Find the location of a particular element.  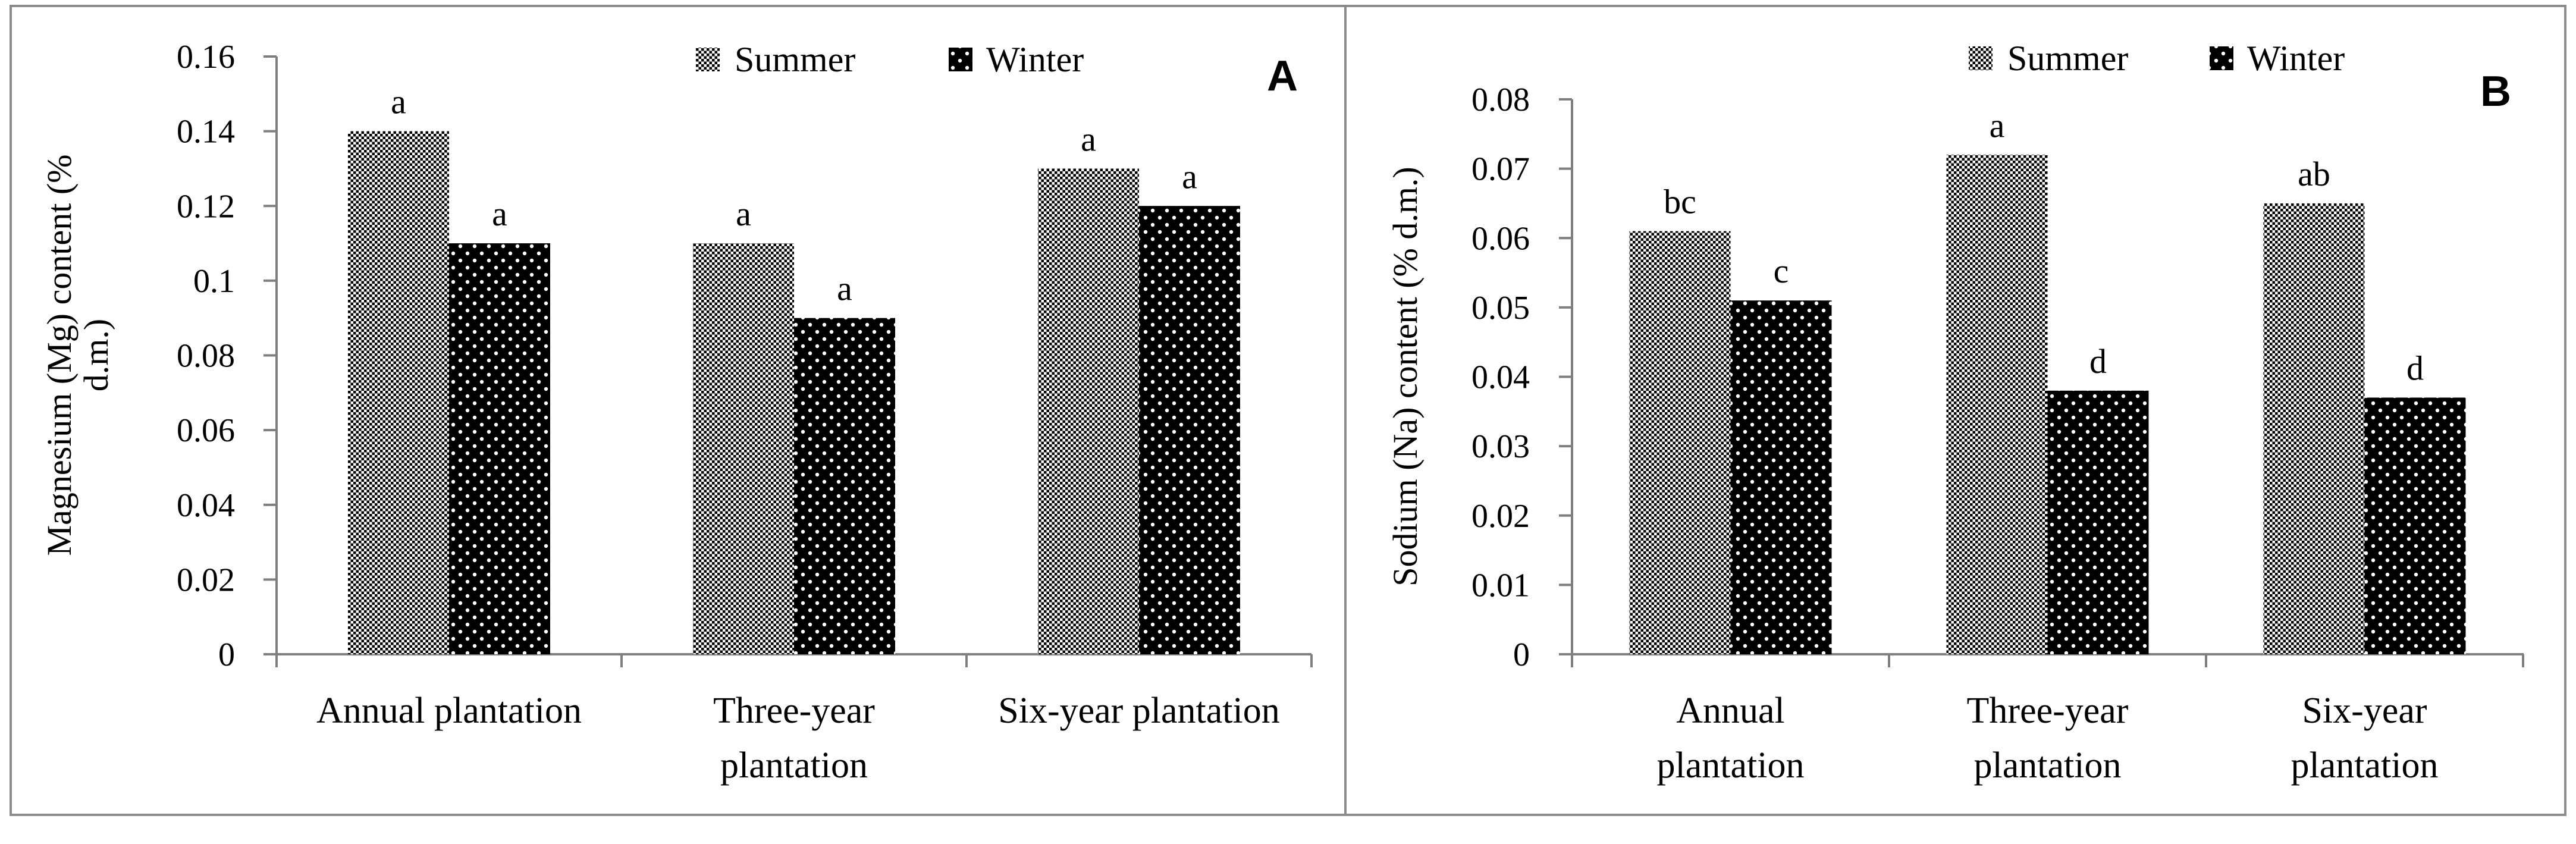

panel-a-y-tick-label: 0.04 is located at coordinates (206, 505).